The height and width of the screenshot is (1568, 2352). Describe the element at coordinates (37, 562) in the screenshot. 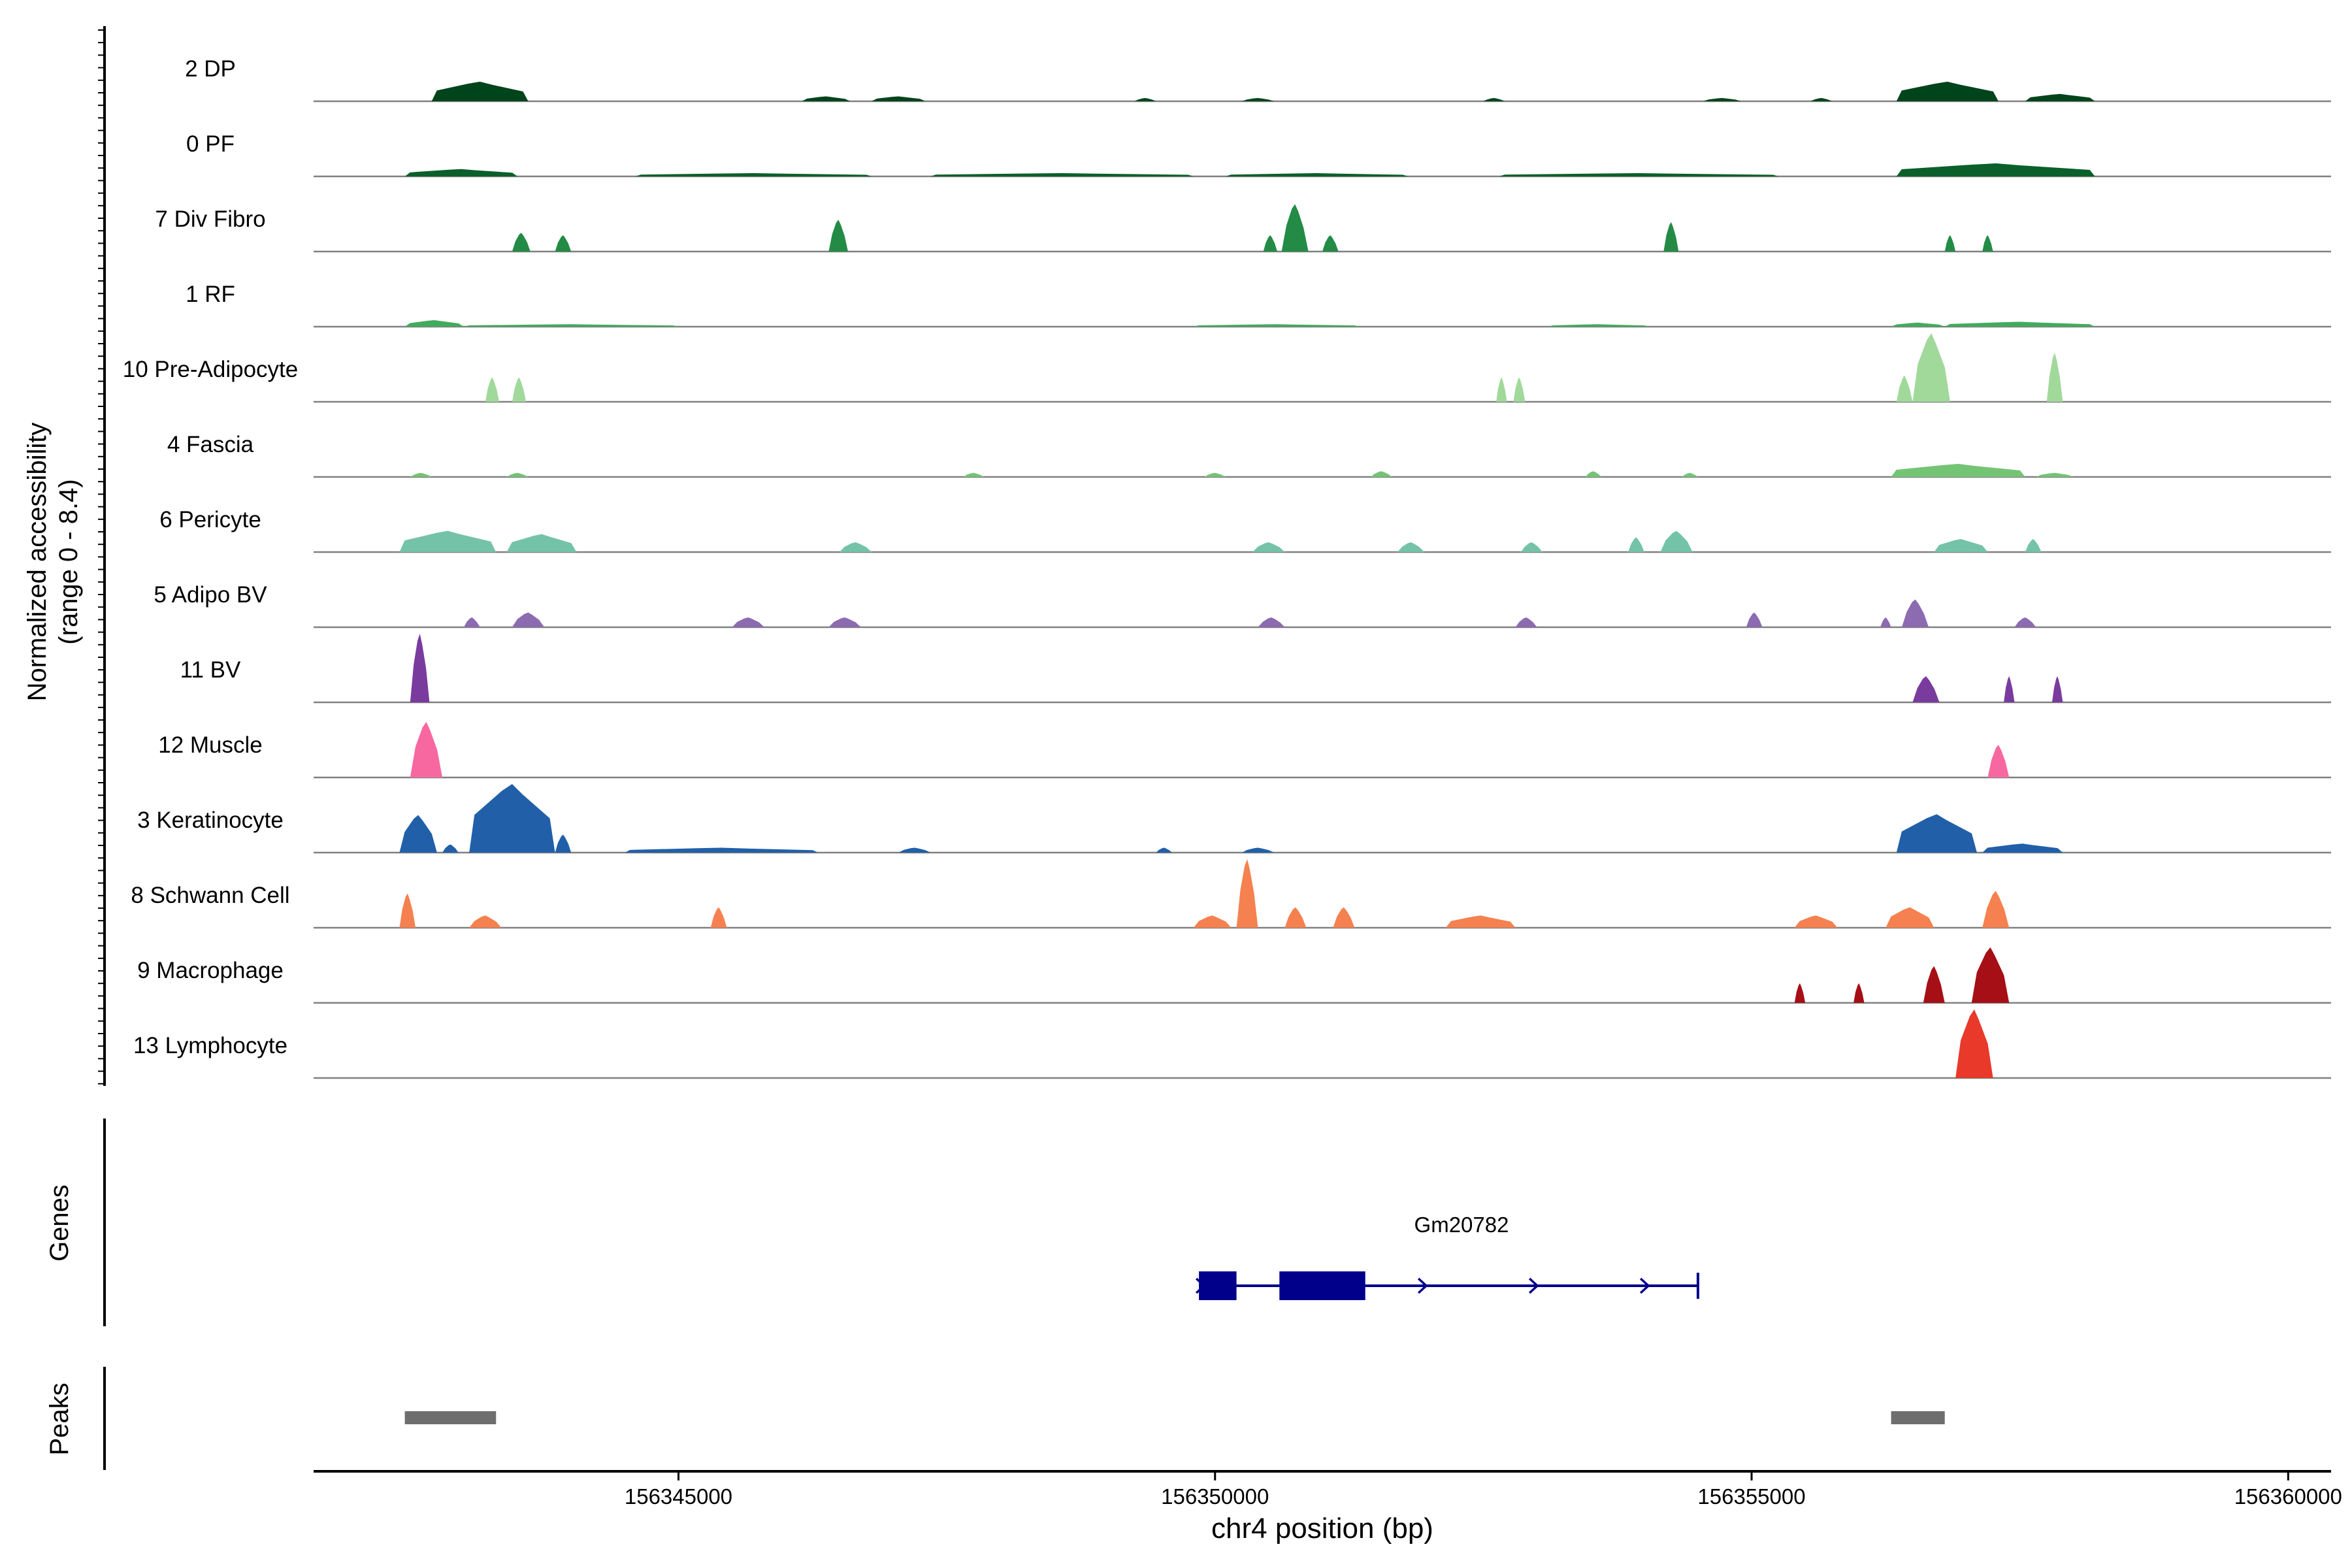

I see `y-axis-label-line-1: Normalized accessibility` at that location.